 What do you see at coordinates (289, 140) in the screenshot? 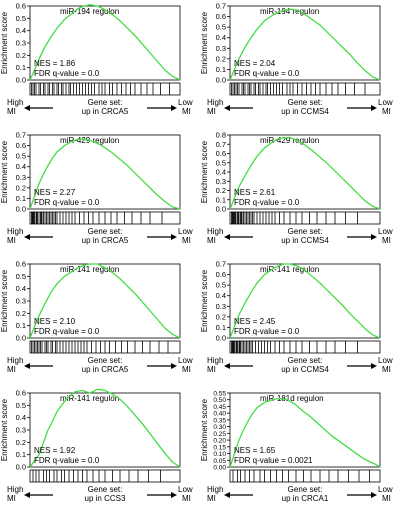
I see `panel-title: miR-429 regulon` at bounding box center [289, 140].